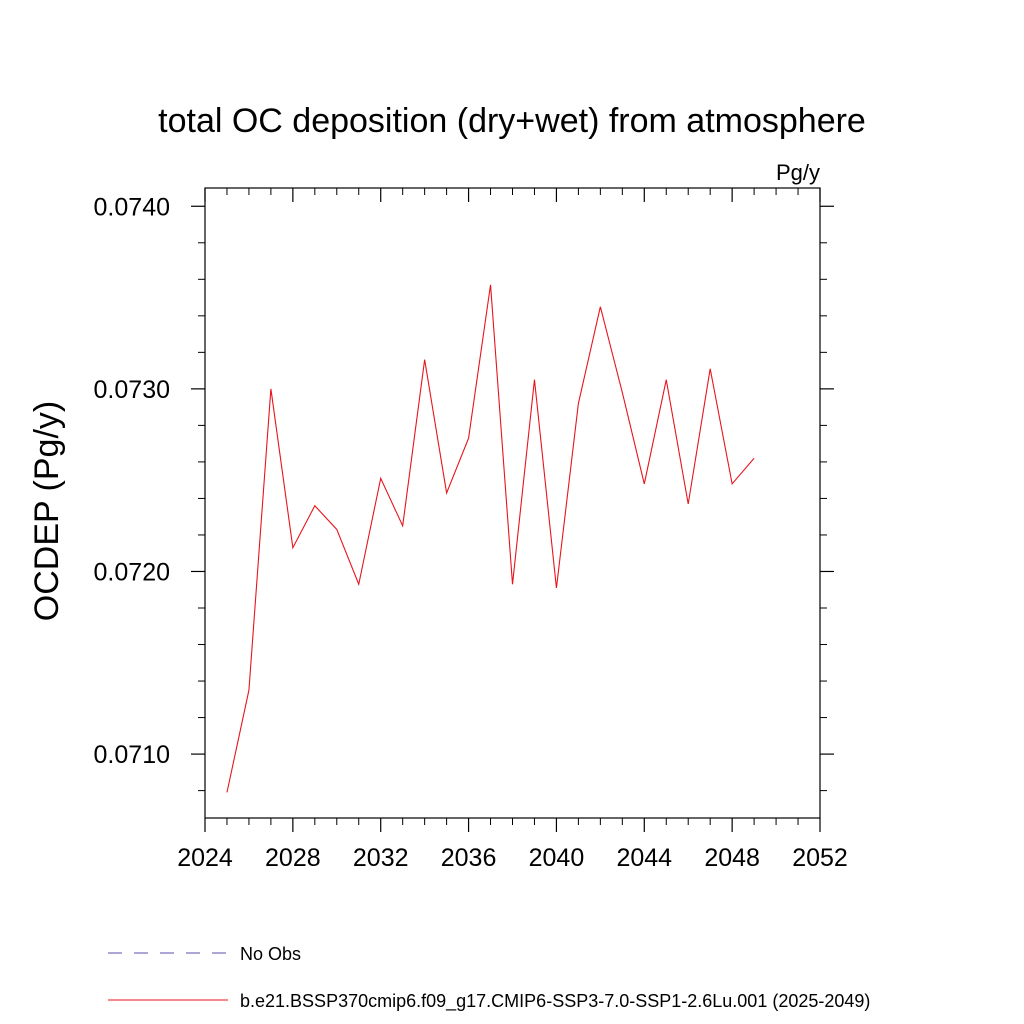 The width and height of the screenshot is (1024, 1024). Describe the element at coordinates (270, 954) in the screenshot. I see `legend-label: No Obs` at that location.